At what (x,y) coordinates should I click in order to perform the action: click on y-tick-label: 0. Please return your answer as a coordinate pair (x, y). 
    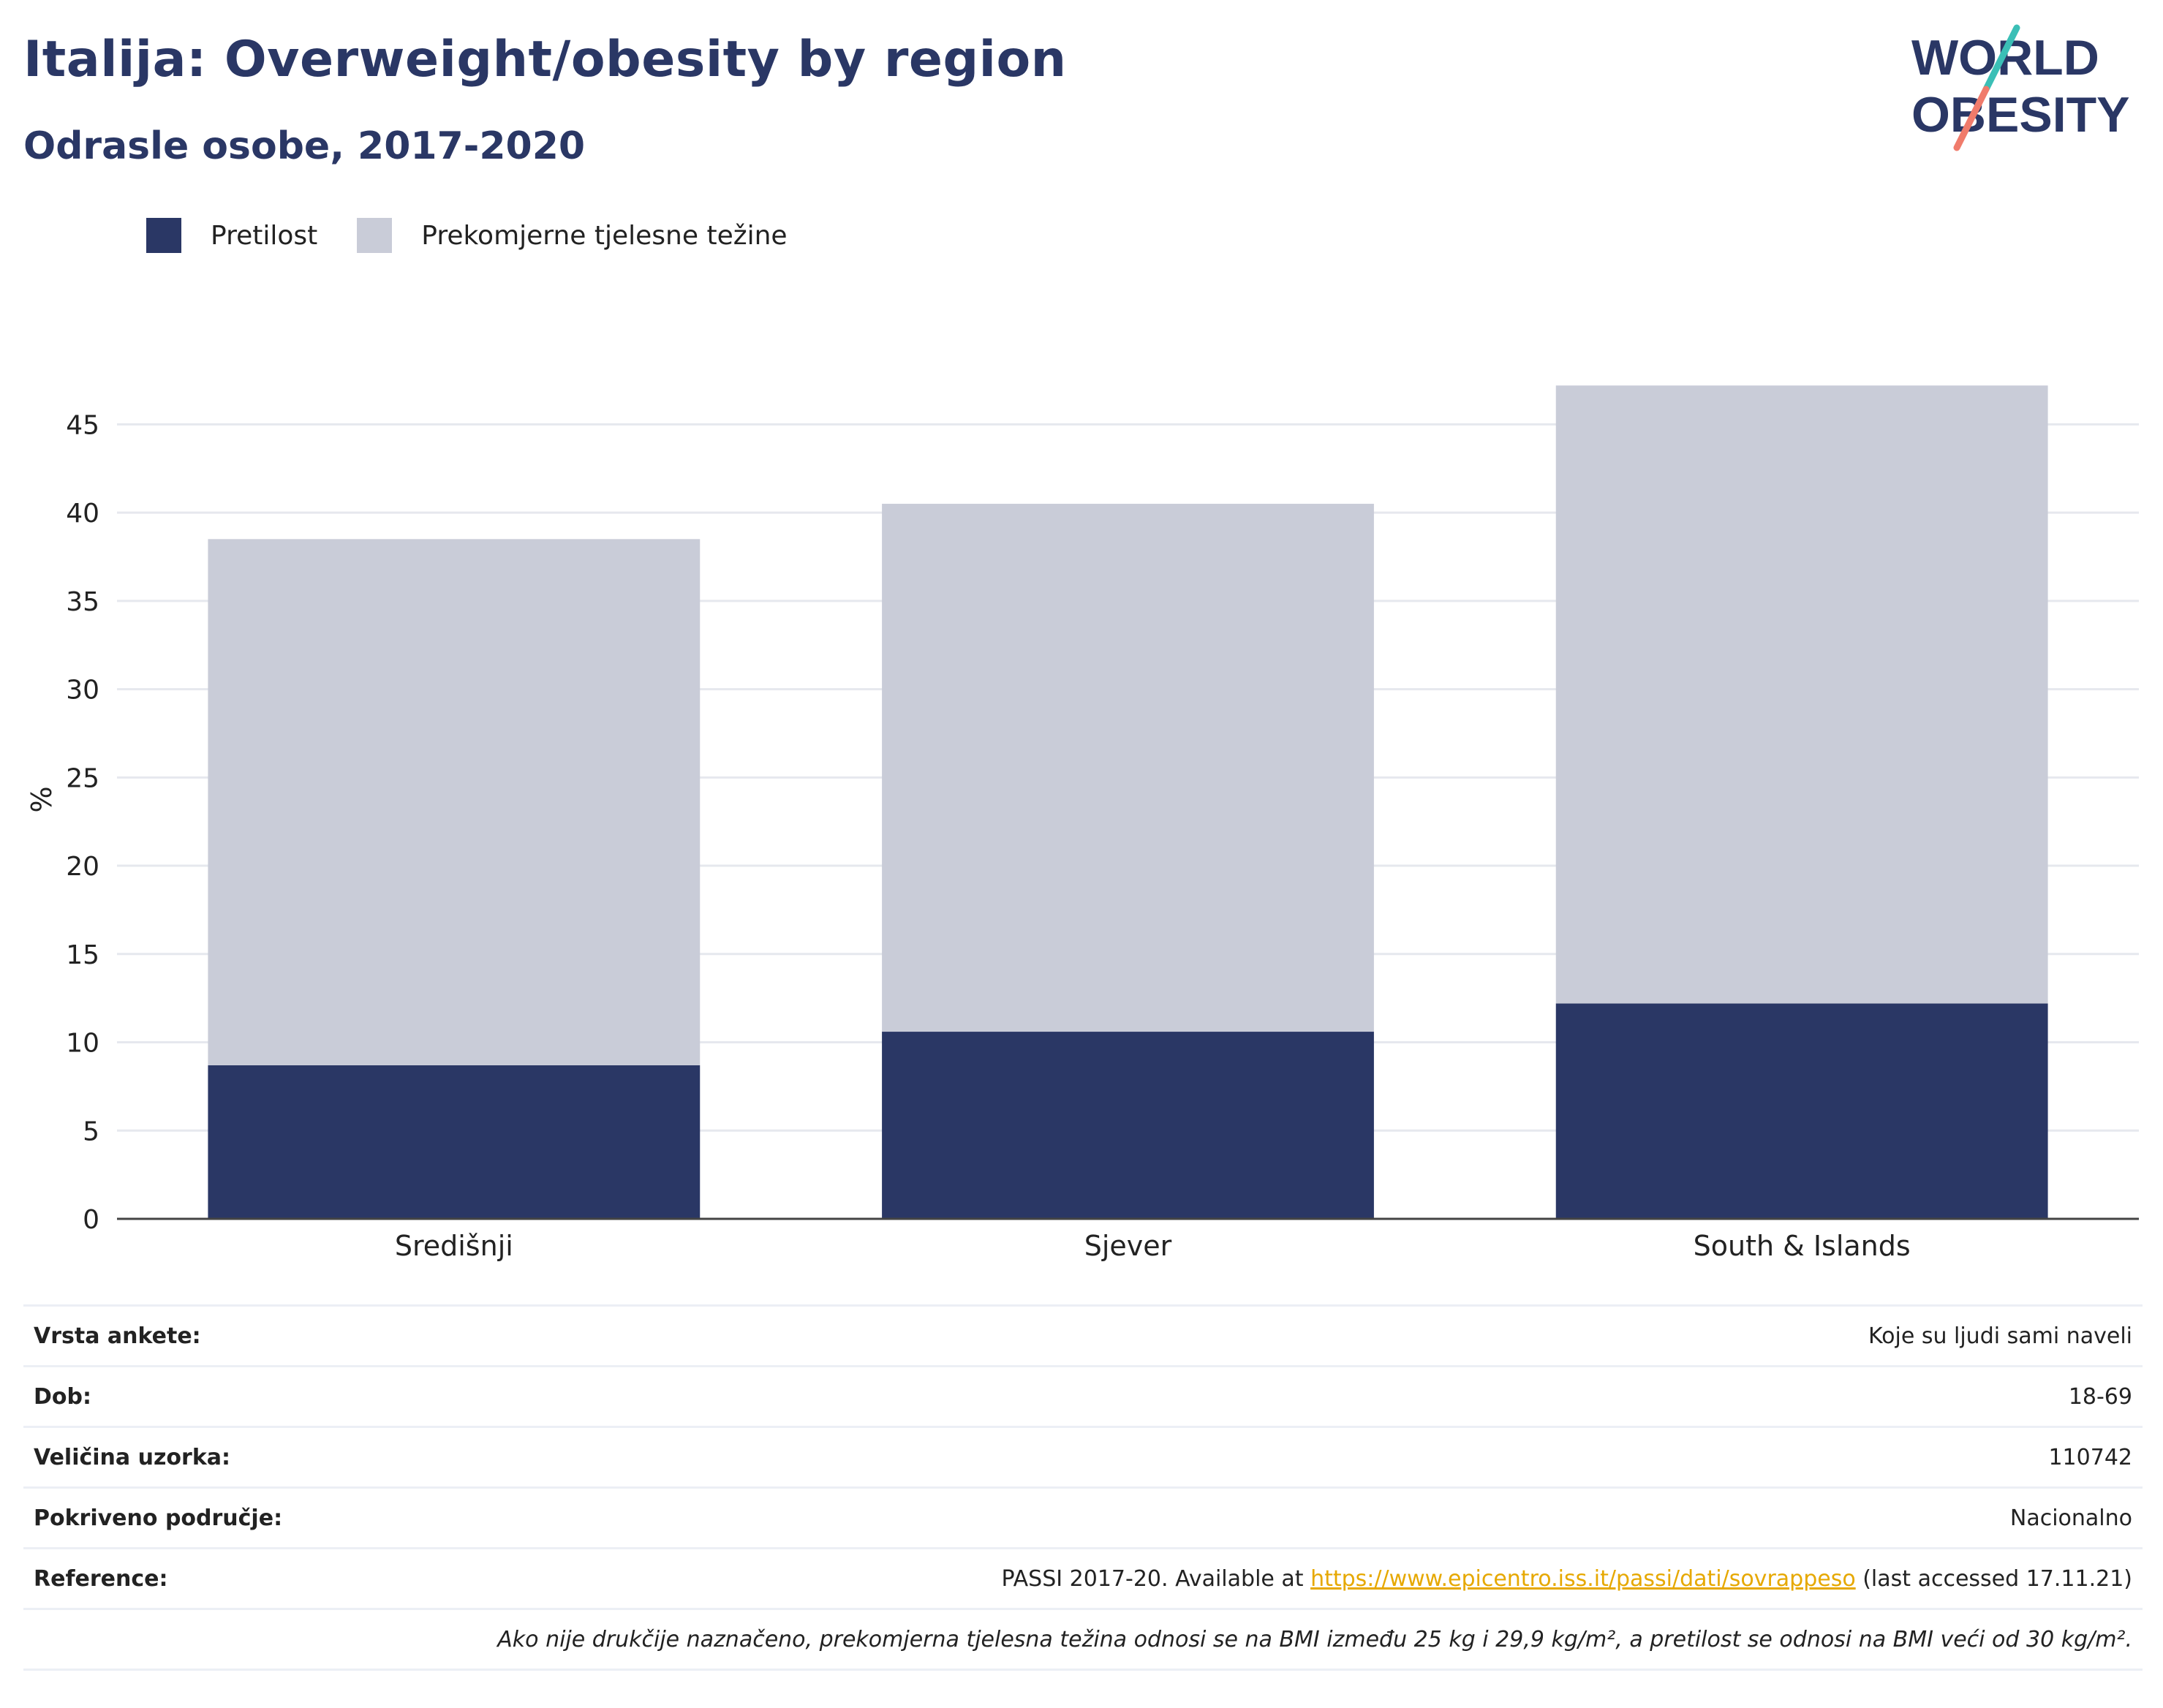
    Looking at the image, I should click on (91, 1220).